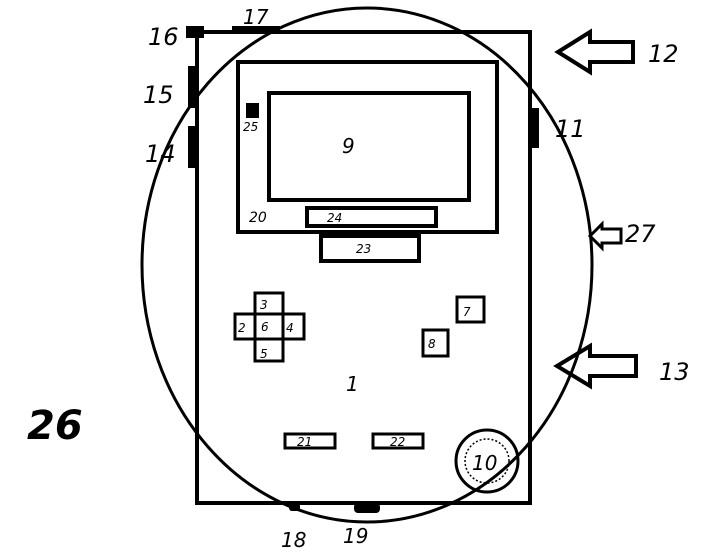 This screenshot has height=552, width=710. I want to click on label-5: 5, so click(264, 354).